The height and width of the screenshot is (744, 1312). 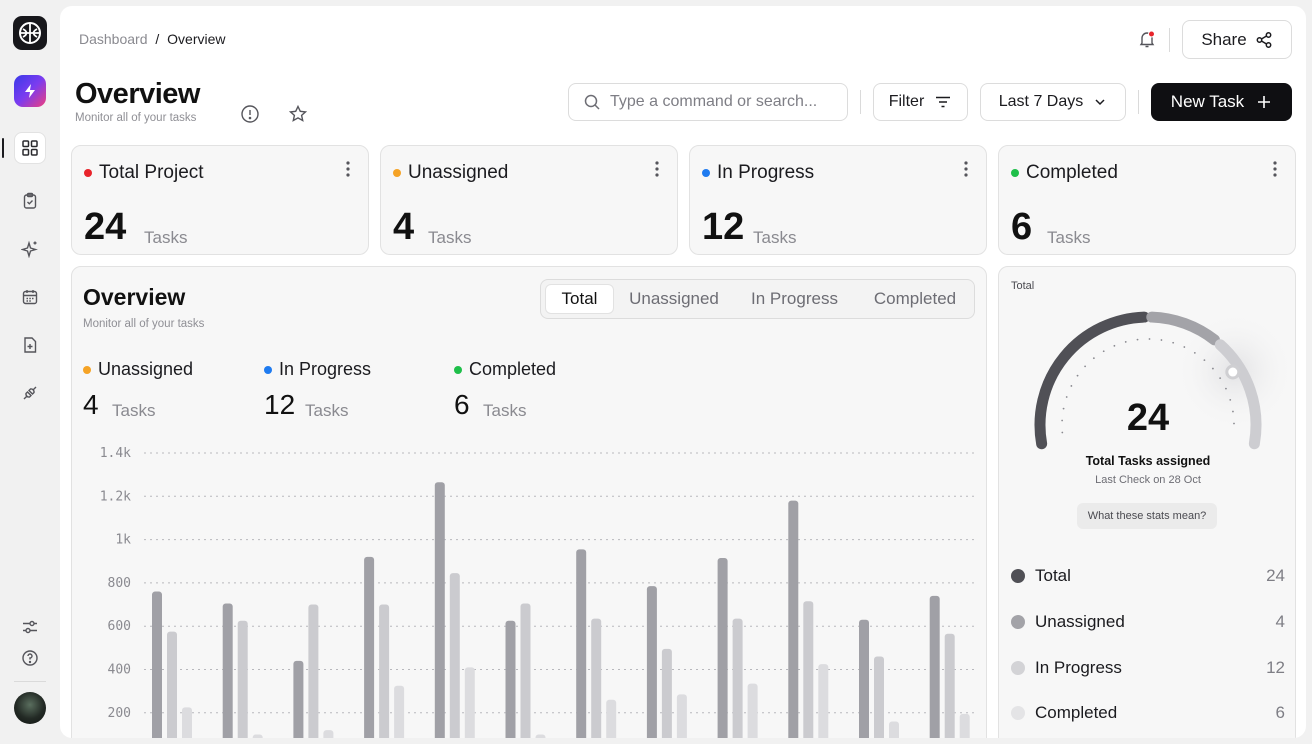 I want to click on legend-dot, so click(x=1018, y=622).